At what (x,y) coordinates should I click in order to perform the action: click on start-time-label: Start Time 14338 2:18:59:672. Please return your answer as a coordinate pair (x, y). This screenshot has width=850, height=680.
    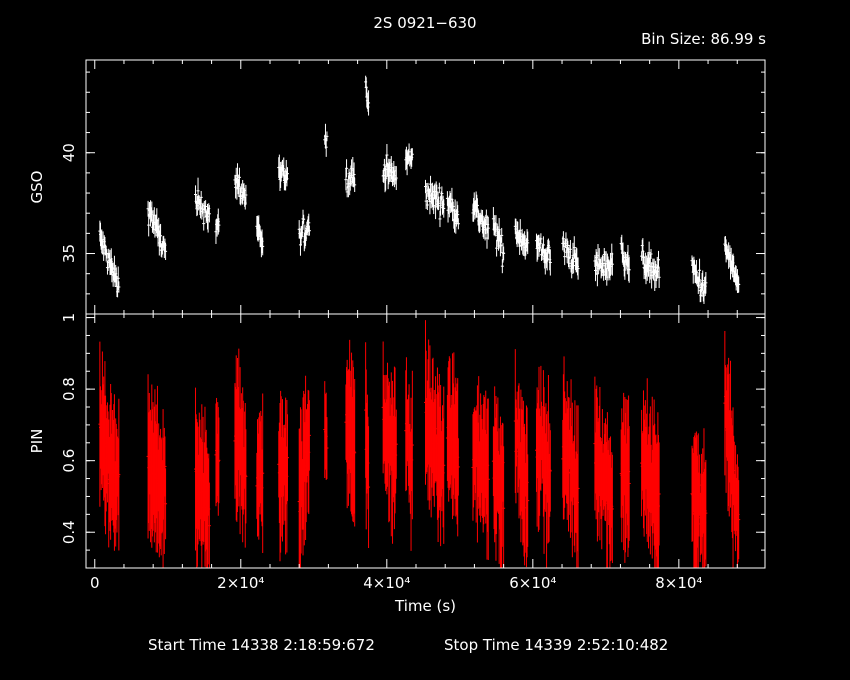
    Looking at the image, I should click on (261, 645).